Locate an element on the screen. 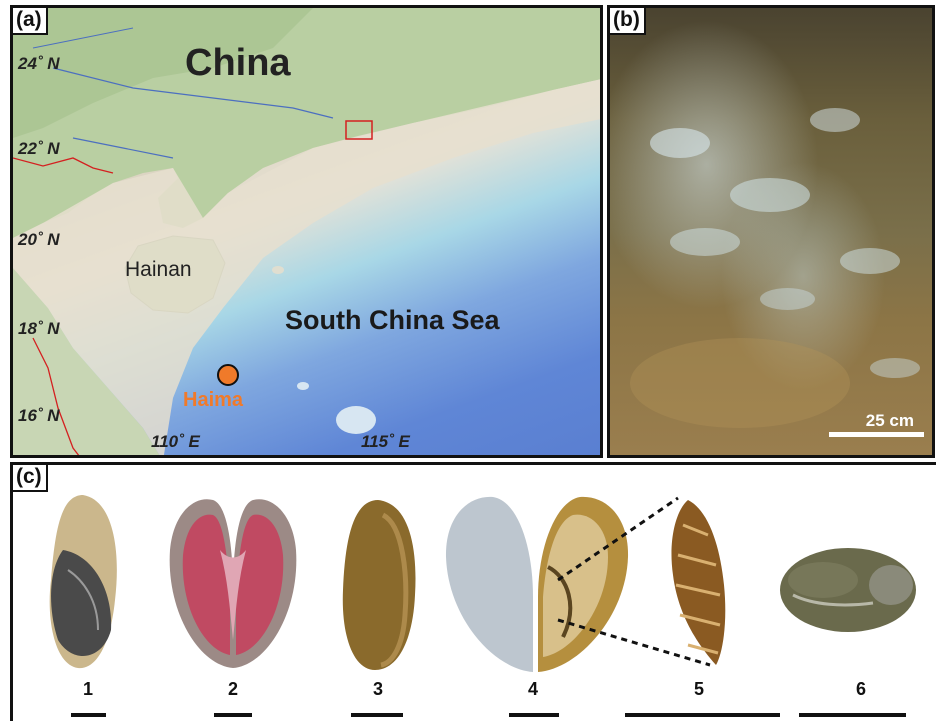 The image size is (936, 721). site-marker is located at coordinates (228, 375).